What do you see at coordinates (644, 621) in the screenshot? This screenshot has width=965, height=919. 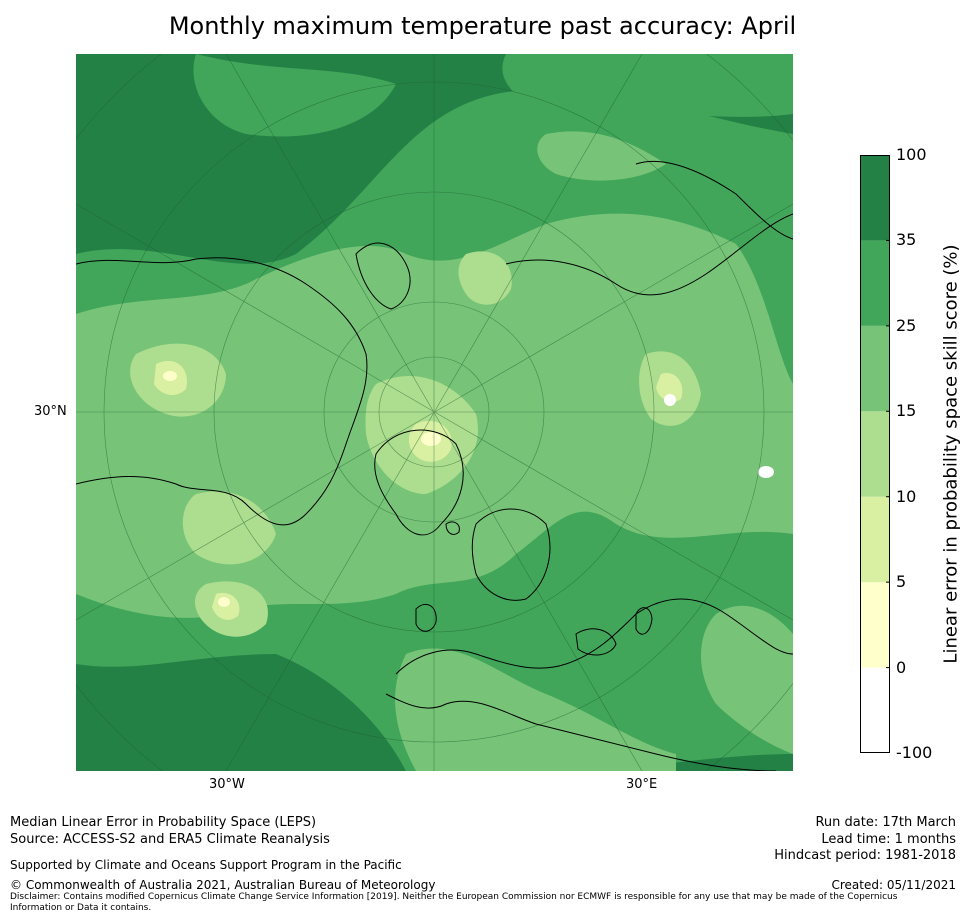 I see `coastline-caspian` at bounding box center [644, 621].